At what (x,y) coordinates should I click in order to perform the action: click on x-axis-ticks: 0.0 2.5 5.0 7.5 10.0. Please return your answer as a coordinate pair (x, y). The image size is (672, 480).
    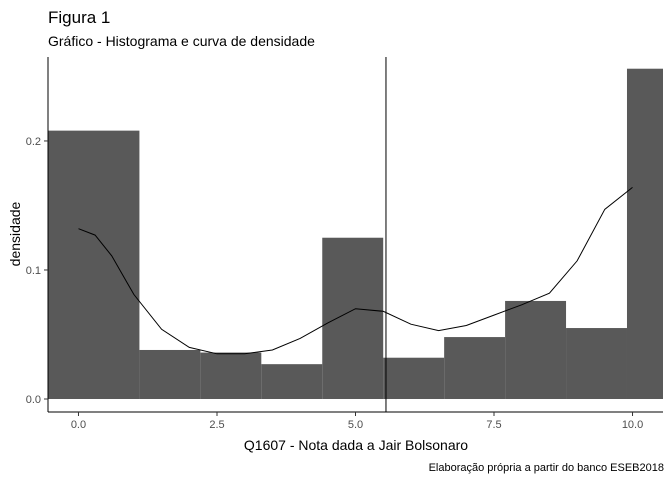
    Looking at the image, I should click on (357, 421).